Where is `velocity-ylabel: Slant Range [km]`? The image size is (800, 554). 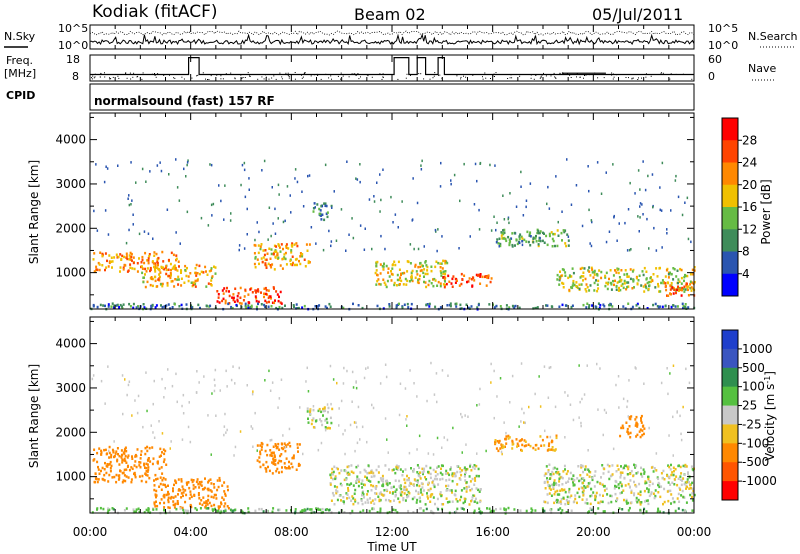 velocity-ylabel: Slant Range [km] is located at coordinates (34, 416).